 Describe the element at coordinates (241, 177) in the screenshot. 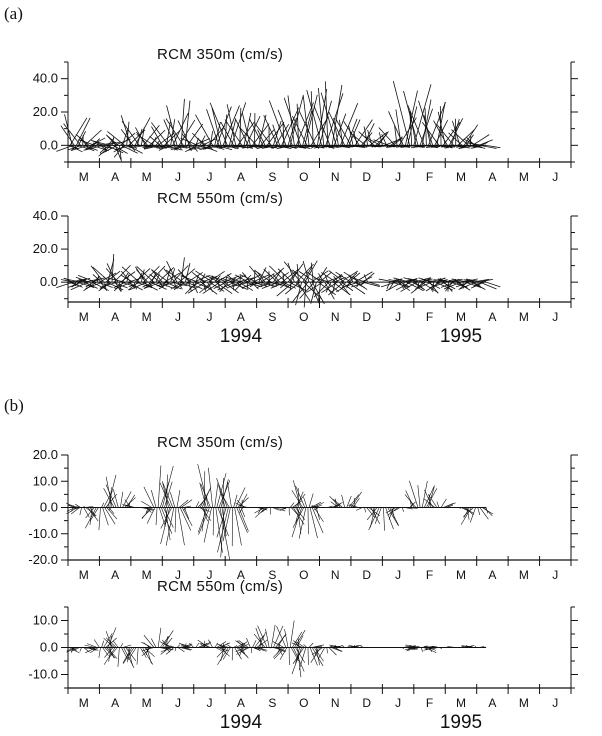

I see `x-tick-label-c0-5: A` at that location.